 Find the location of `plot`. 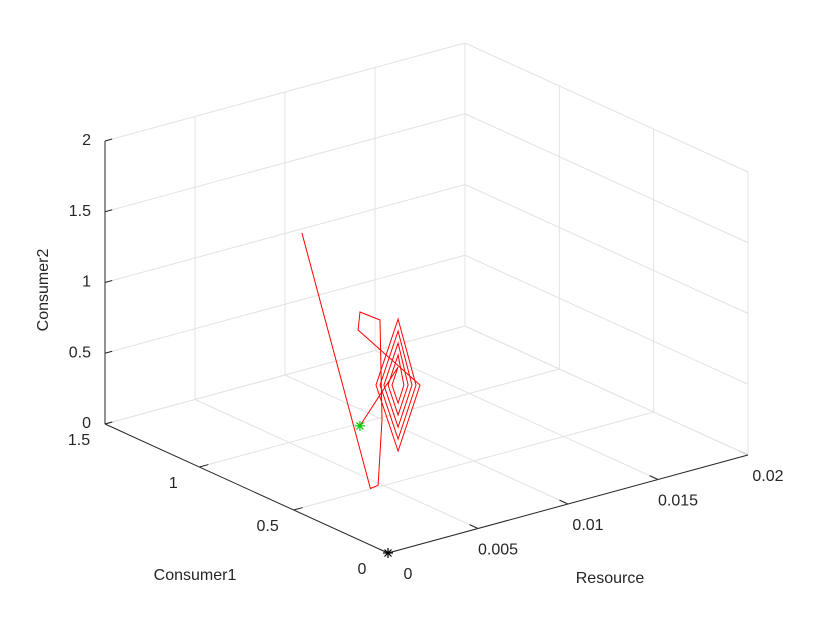

plot is located at coordinates (361, 395).